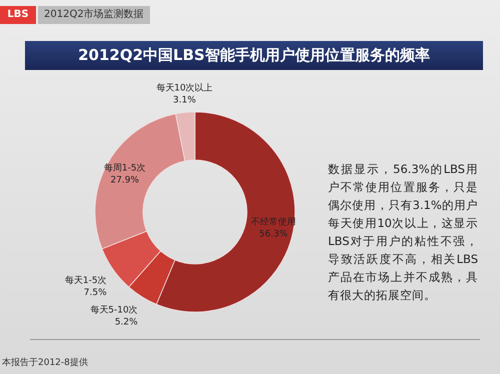  I want to click on title: 2012Q2中国LBS智能手机用户使用位置服务的频率, so click(254, 55).